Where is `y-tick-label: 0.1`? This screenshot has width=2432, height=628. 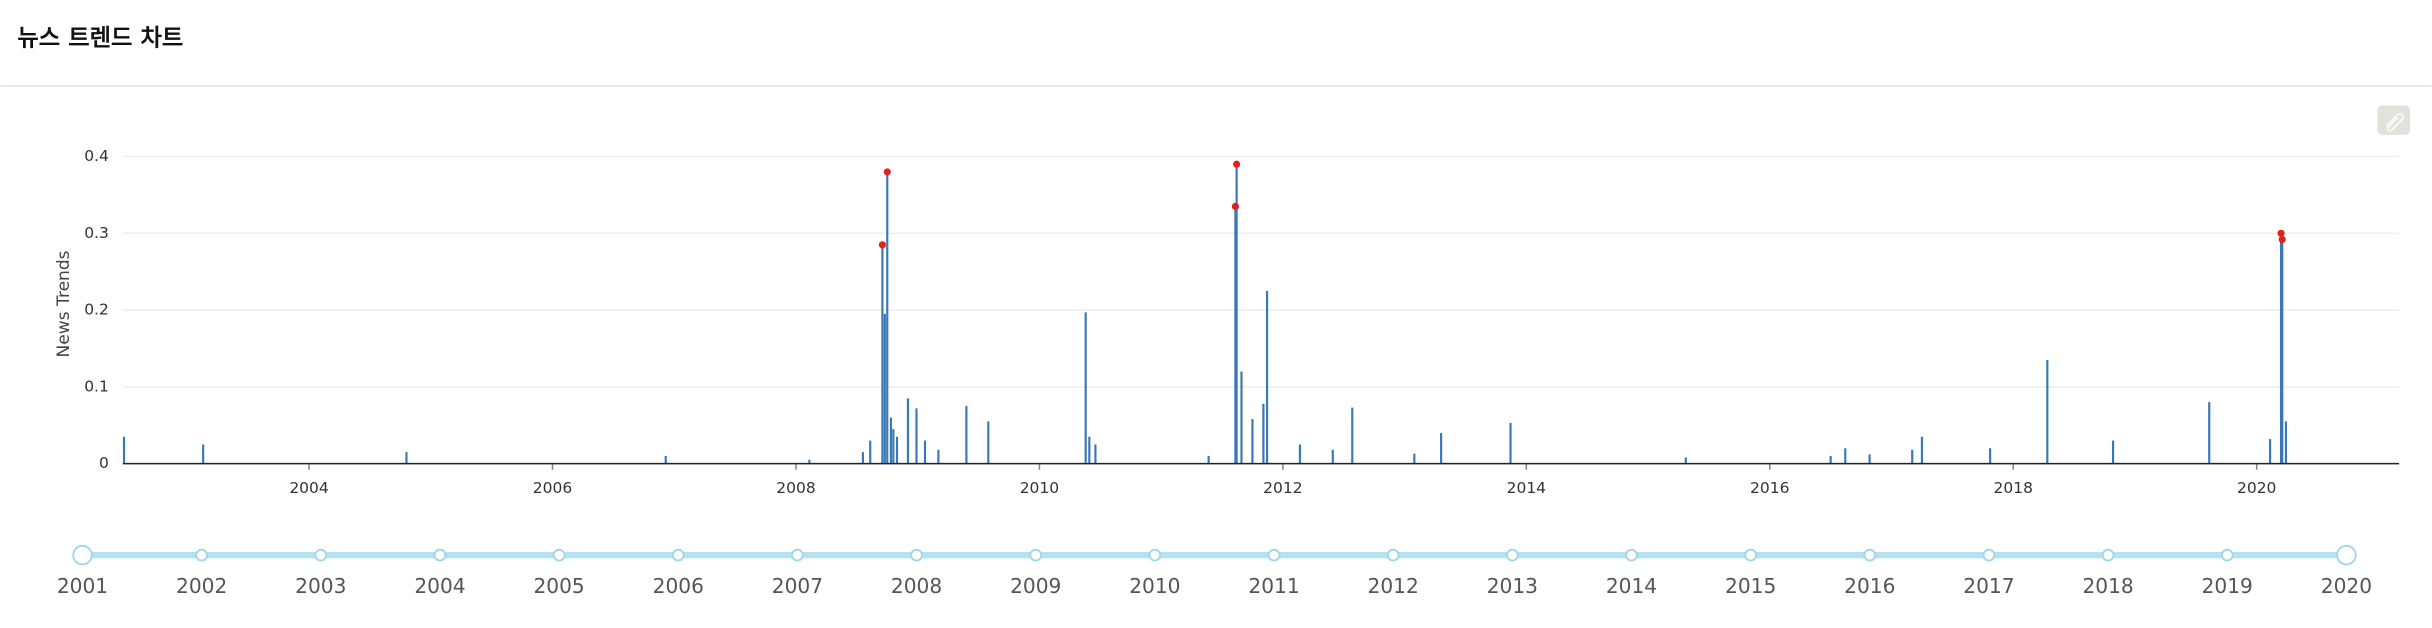 y-tick-label: 0.1 is located at coordinates (96, 386).